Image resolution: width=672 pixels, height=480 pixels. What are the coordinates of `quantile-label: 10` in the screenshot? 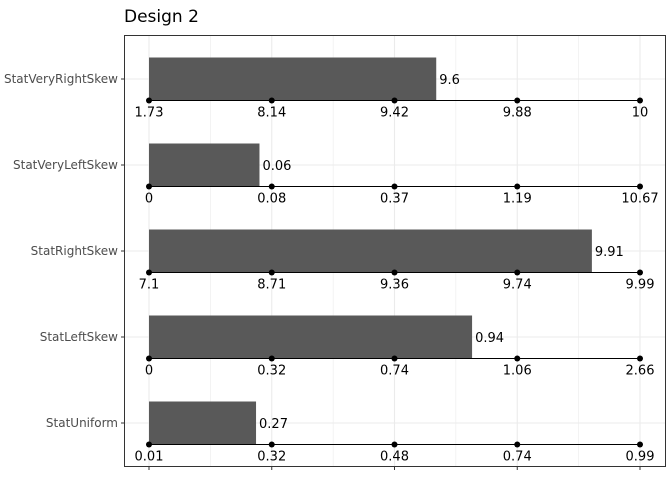 It's located at (640, 113).